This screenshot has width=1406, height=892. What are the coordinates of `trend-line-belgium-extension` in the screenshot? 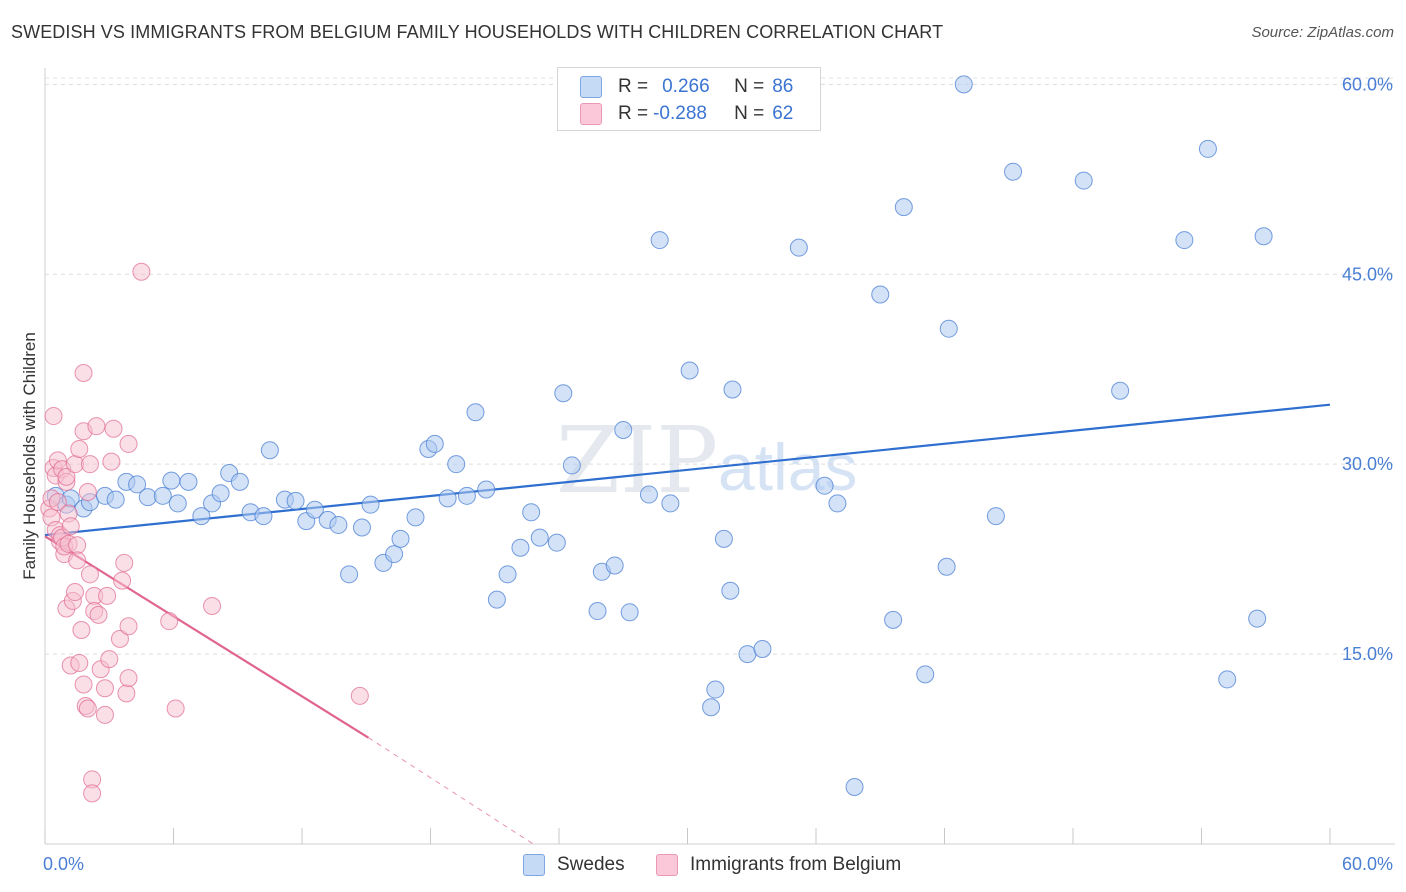 It's located at (451, 791).